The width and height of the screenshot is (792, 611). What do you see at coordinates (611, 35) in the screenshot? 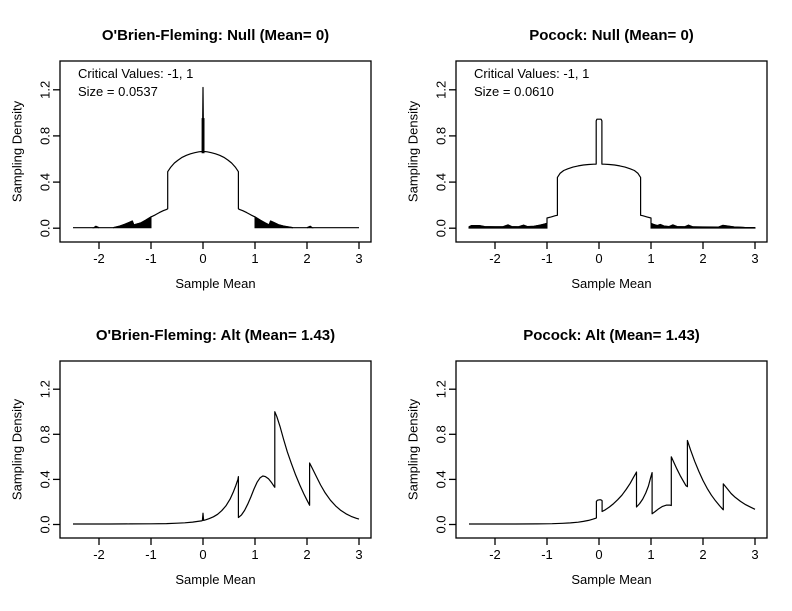
I see `panel-title: Pocock: Null (Mean= 0)` at bounding box center [611, 35].